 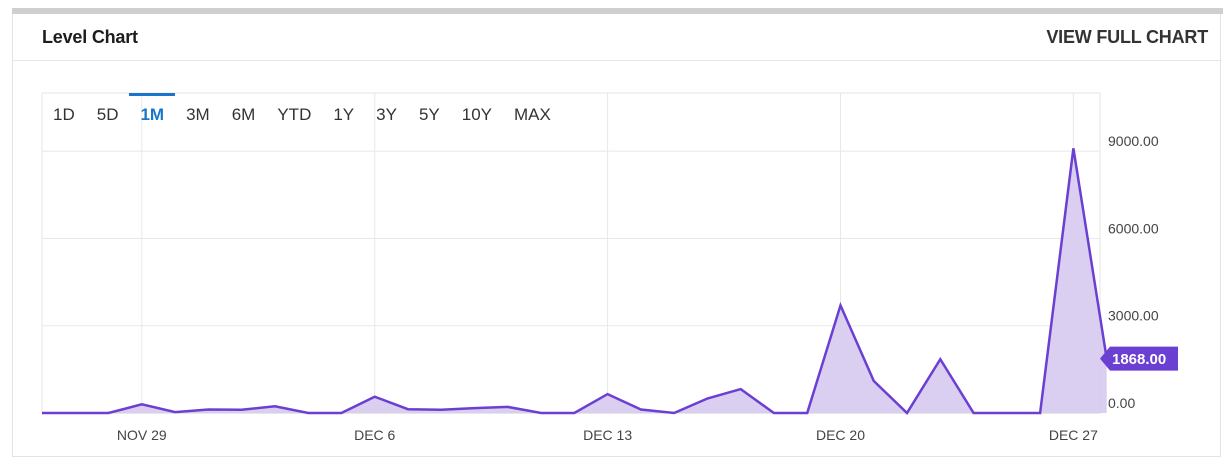 What do you see at coordinates (107, 114) in the screenshot?
I see `range-5d: 5D` at bounding box center [107, 114].